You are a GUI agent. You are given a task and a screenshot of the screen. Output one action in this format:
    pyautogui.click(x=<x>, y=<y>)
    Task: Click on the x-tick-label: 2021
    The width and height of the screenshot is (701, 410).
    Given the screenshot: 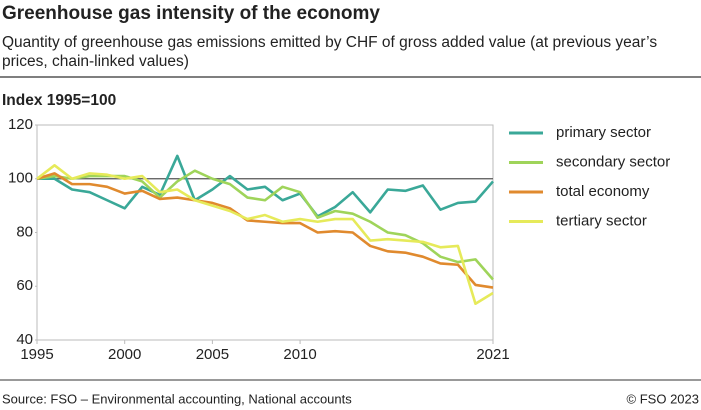 What is the action you would take?
    pyautogui.click(x=492, y=354)
    